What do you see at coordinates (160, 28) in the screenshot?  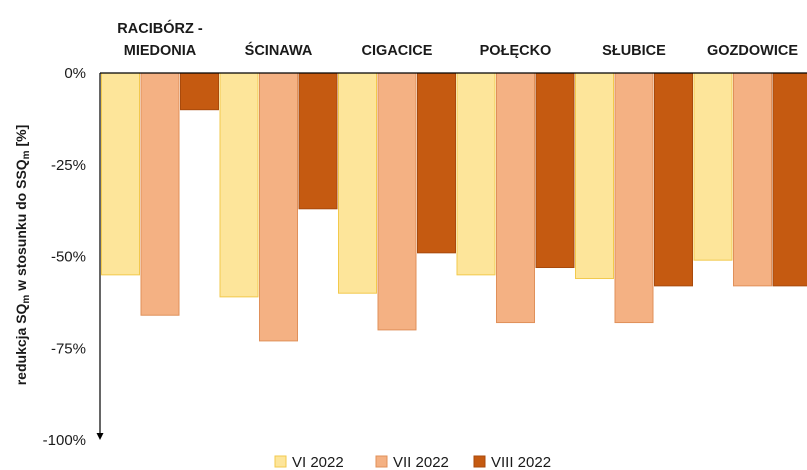 I see `category-label: RACIBÓRZ -` at bounding box center [160, 28].